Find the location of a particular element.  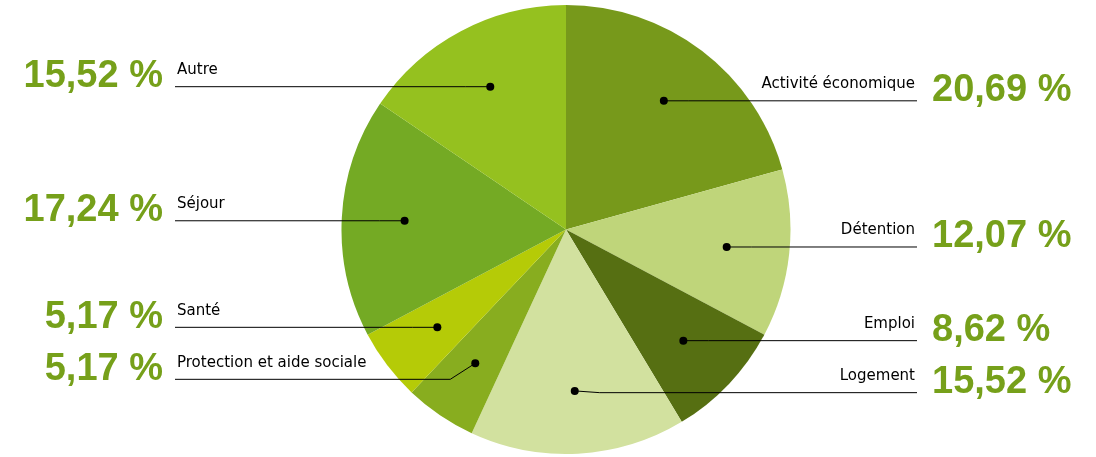

slice-label: Séjour is located at coordinates (201, 203).